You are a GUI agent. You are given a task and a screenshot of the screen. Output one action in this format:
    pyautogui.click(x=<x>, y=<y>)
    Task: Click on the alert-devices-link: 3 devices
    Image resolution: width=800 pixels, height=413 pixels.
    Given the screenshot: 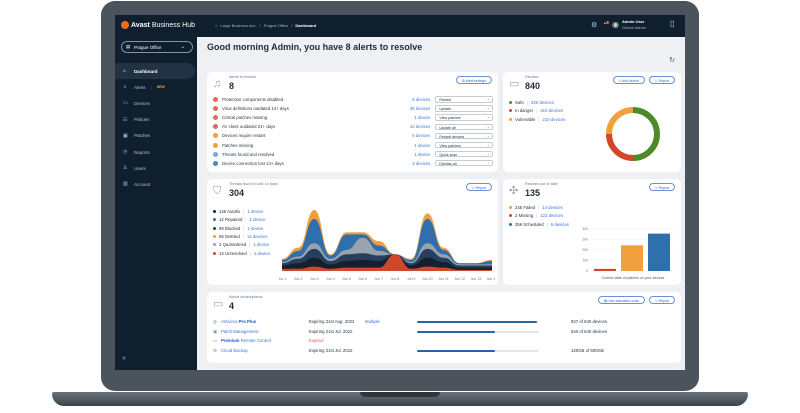 What is the action you would take?
    pyautogui.click(x=421, y=163)
    